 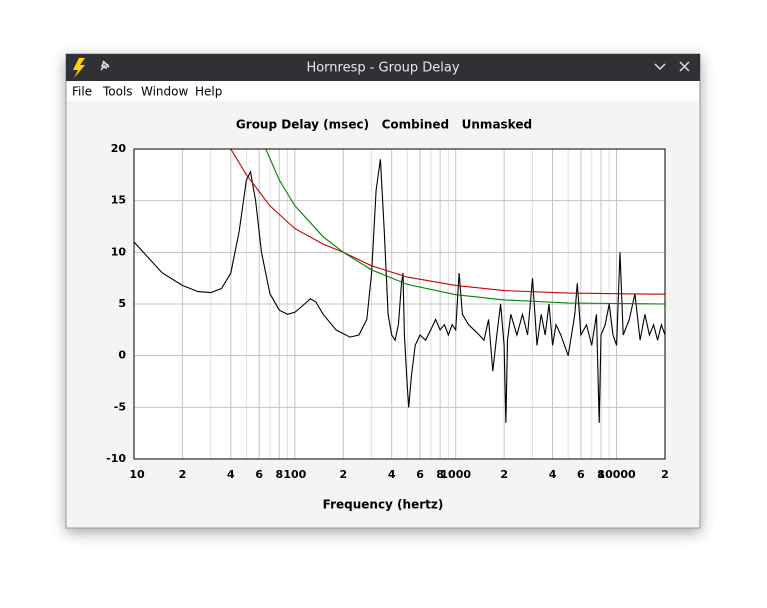 I want to click on x-tick-label: 1000, so click(x=455, y=474).